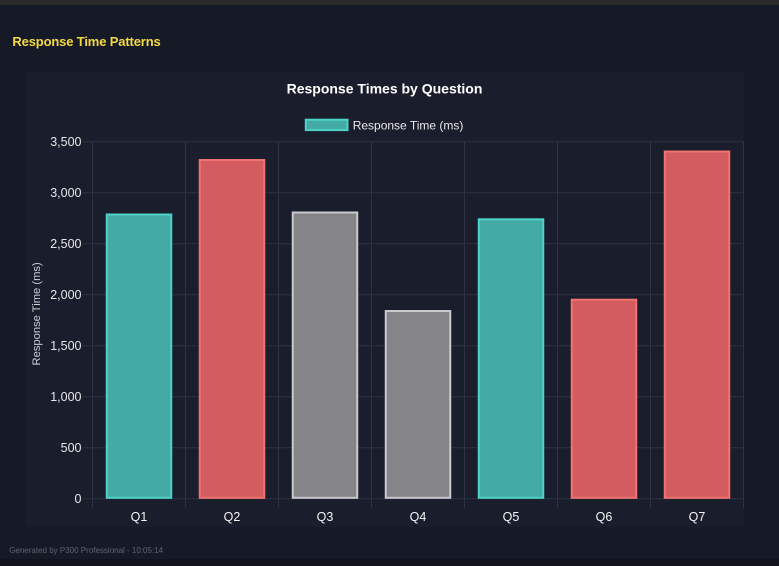 The image size is (779, 566). What do you see at coordinates (65, 397) in the screenshot?
I see `svg-text: 1,000` at bounding box center [65, 397].